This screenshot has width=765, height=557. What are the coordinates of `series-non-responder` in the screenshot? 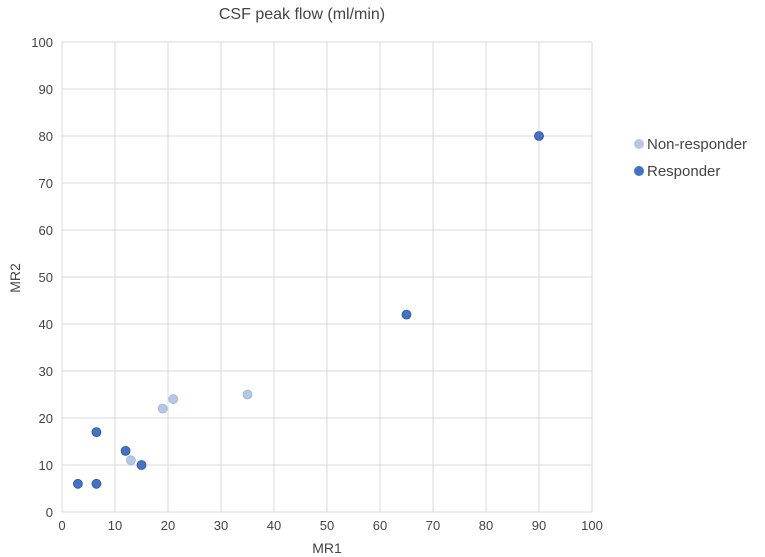 It's located at (189, 427).